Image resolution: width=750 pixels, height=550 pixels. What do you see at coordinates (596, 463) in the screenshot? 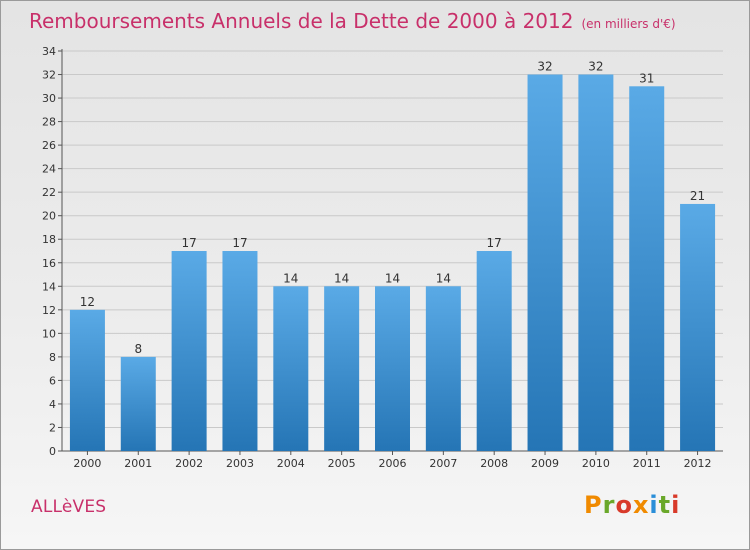
I see `x-tick-label: 2010` at bounding box center [596, 463].